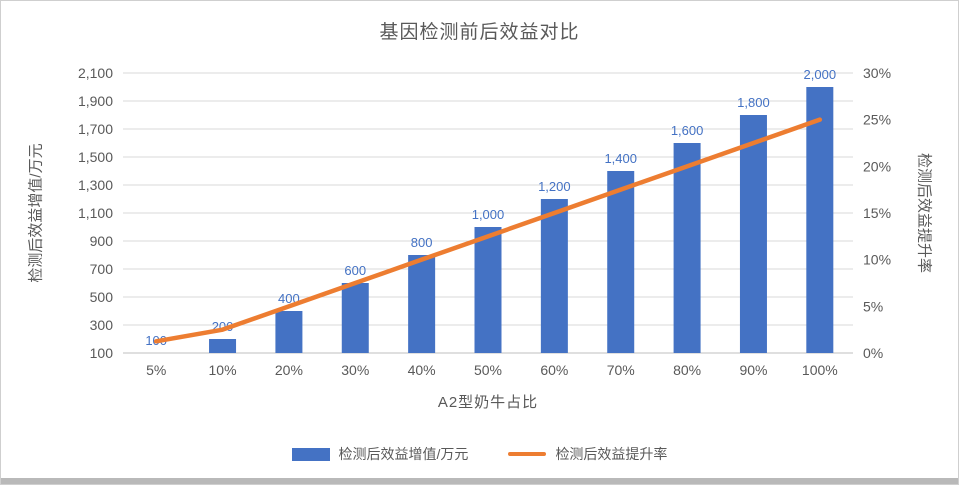 The height and width of the screenshot is (485, 959). I want to click on bar-data-label: 600, so click(355, 270).